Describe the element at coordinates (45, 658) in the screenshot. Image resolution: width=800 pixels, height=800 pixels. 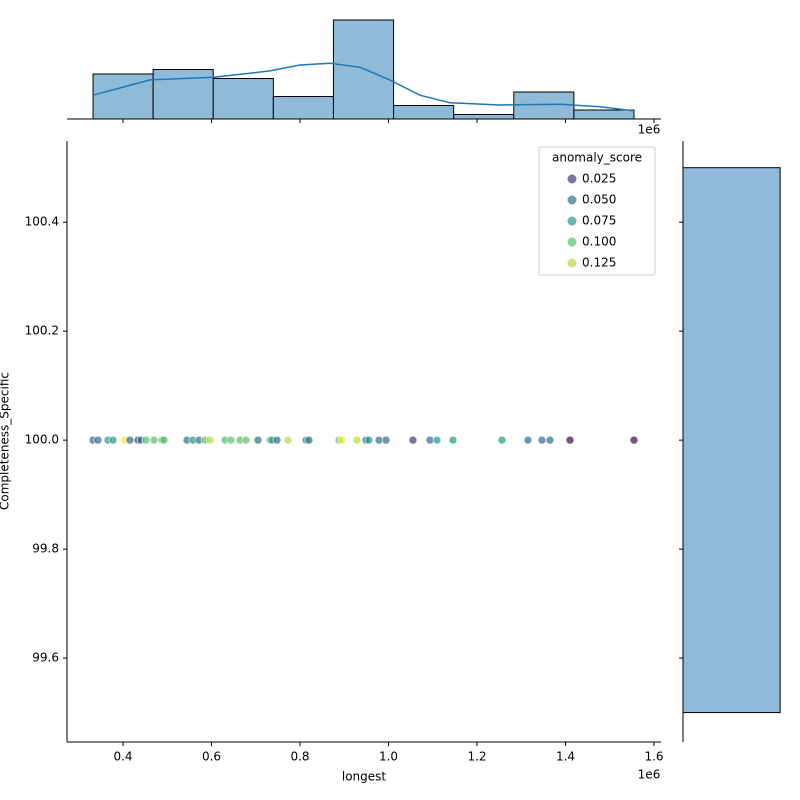
I see `y-tick-label: 99.6` at that location.